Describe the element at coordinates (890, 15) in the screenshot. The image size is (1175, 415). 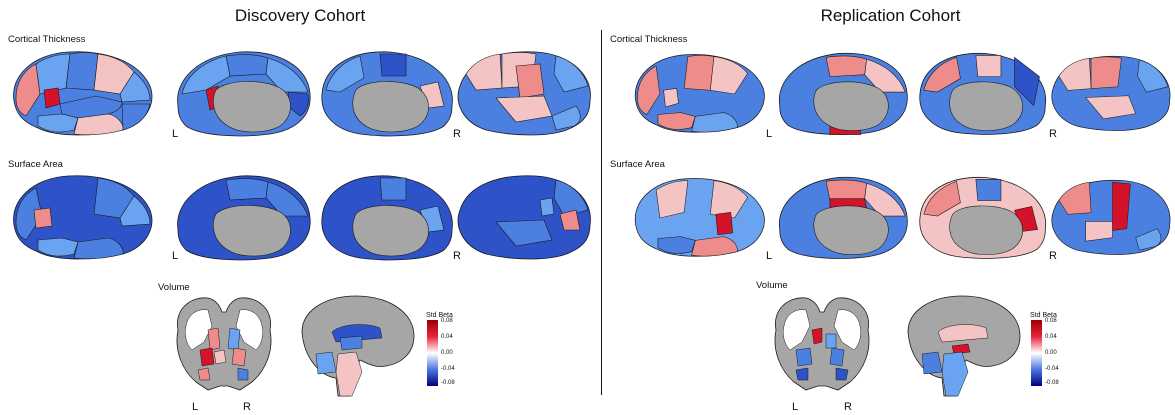
I see `panel-title: Replication Cohort` at that location.